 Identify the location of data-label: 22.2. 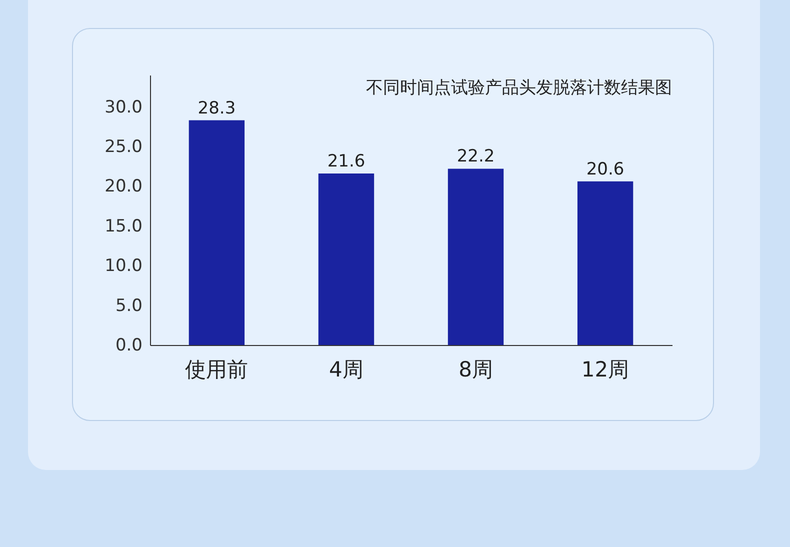
(475, 156).